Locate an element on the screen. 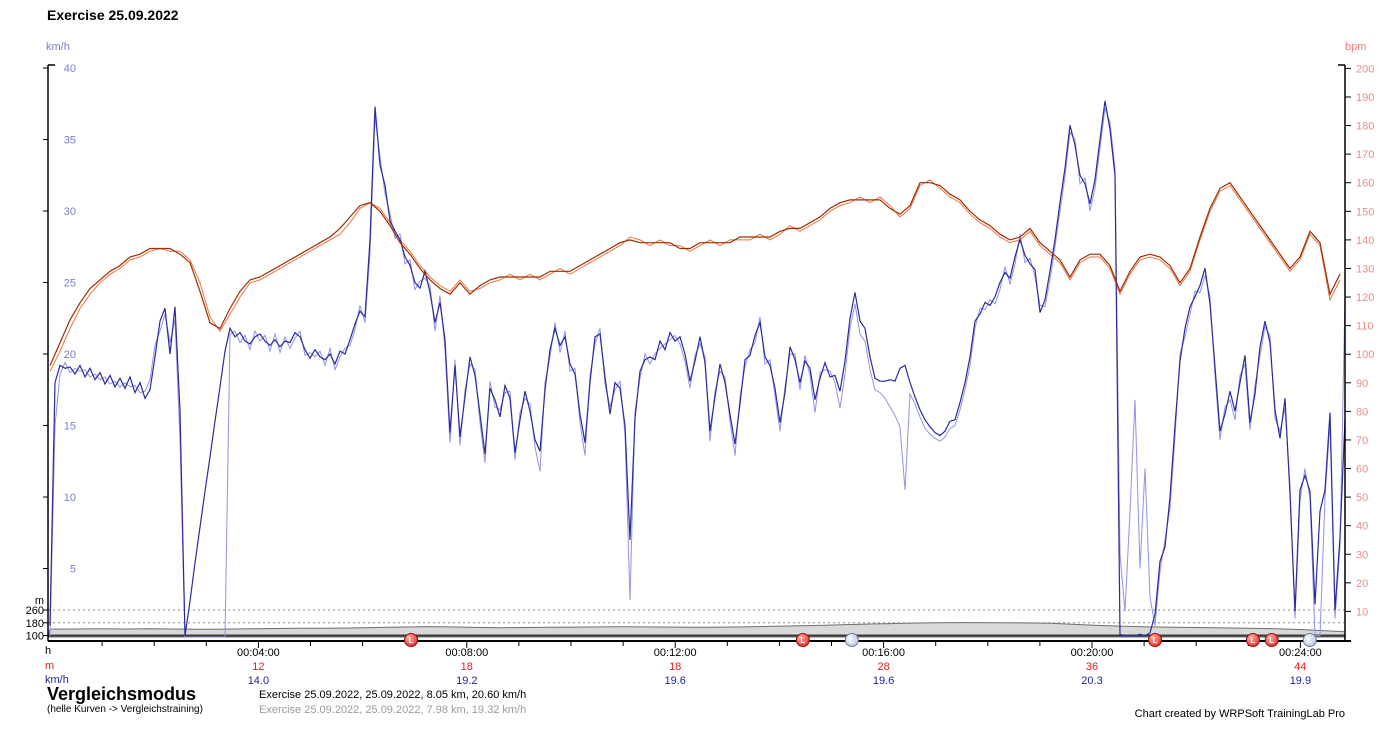 The image size is (1389, 732). svg-text: 00:16:00 is located at coordinates (883, 653).